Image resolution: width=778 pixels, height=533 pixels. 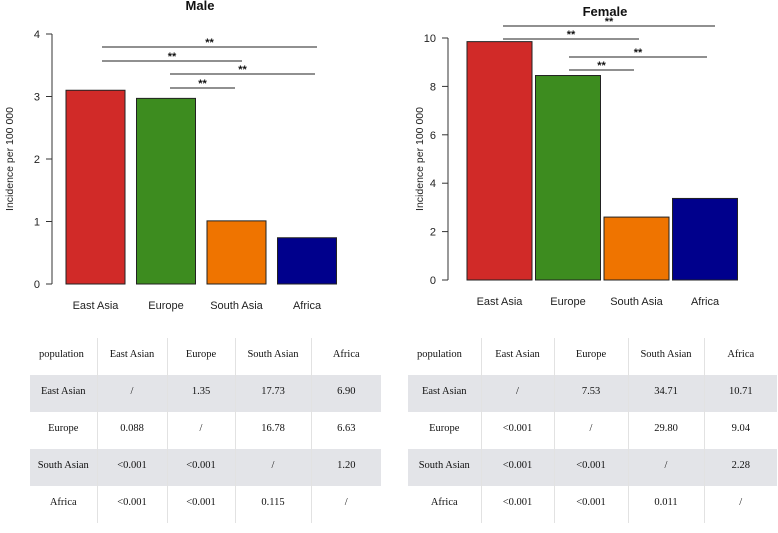 I want to click on table-cell: 1.35, so click(x=201, y=393).